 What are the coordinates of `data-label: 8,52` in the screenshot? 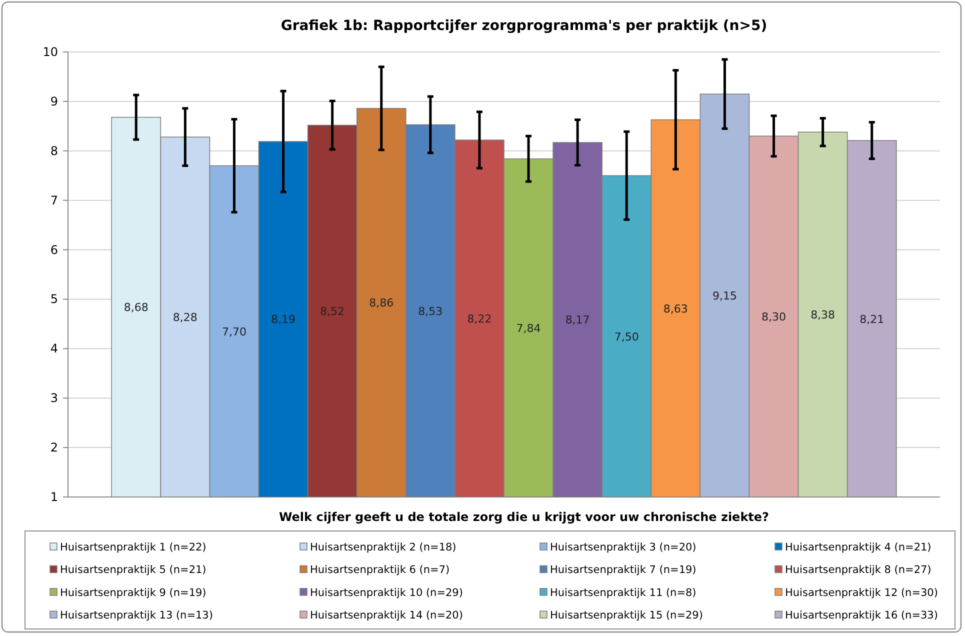 It's located at (332, 311).